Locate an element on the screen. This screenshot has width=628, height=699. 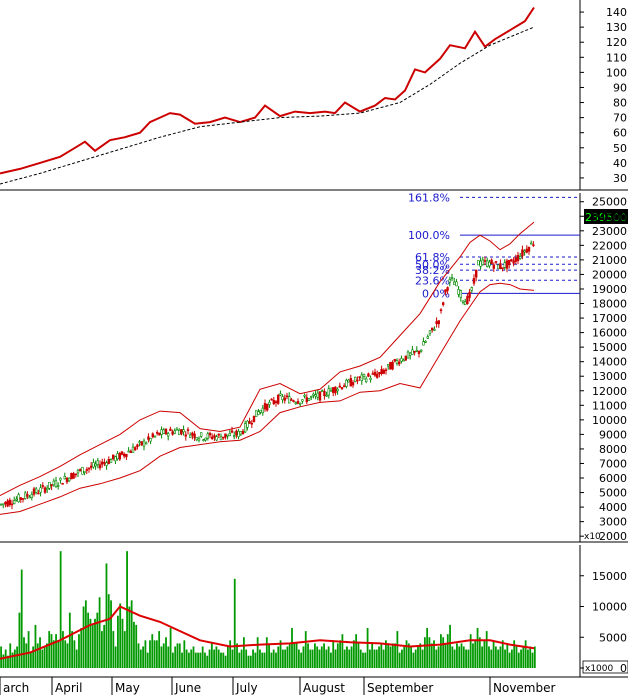
price-y-tick-label: 9000 is located at coordinates (613, 434).